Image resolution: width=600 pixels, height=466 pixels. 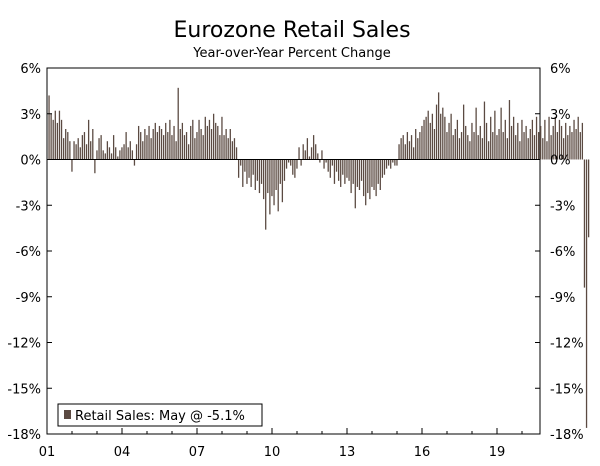 What do you see at coordinates (24, 435) in the screenshot?
I see `y-tick-label-left: -18%` at bounding box center [24, 435].